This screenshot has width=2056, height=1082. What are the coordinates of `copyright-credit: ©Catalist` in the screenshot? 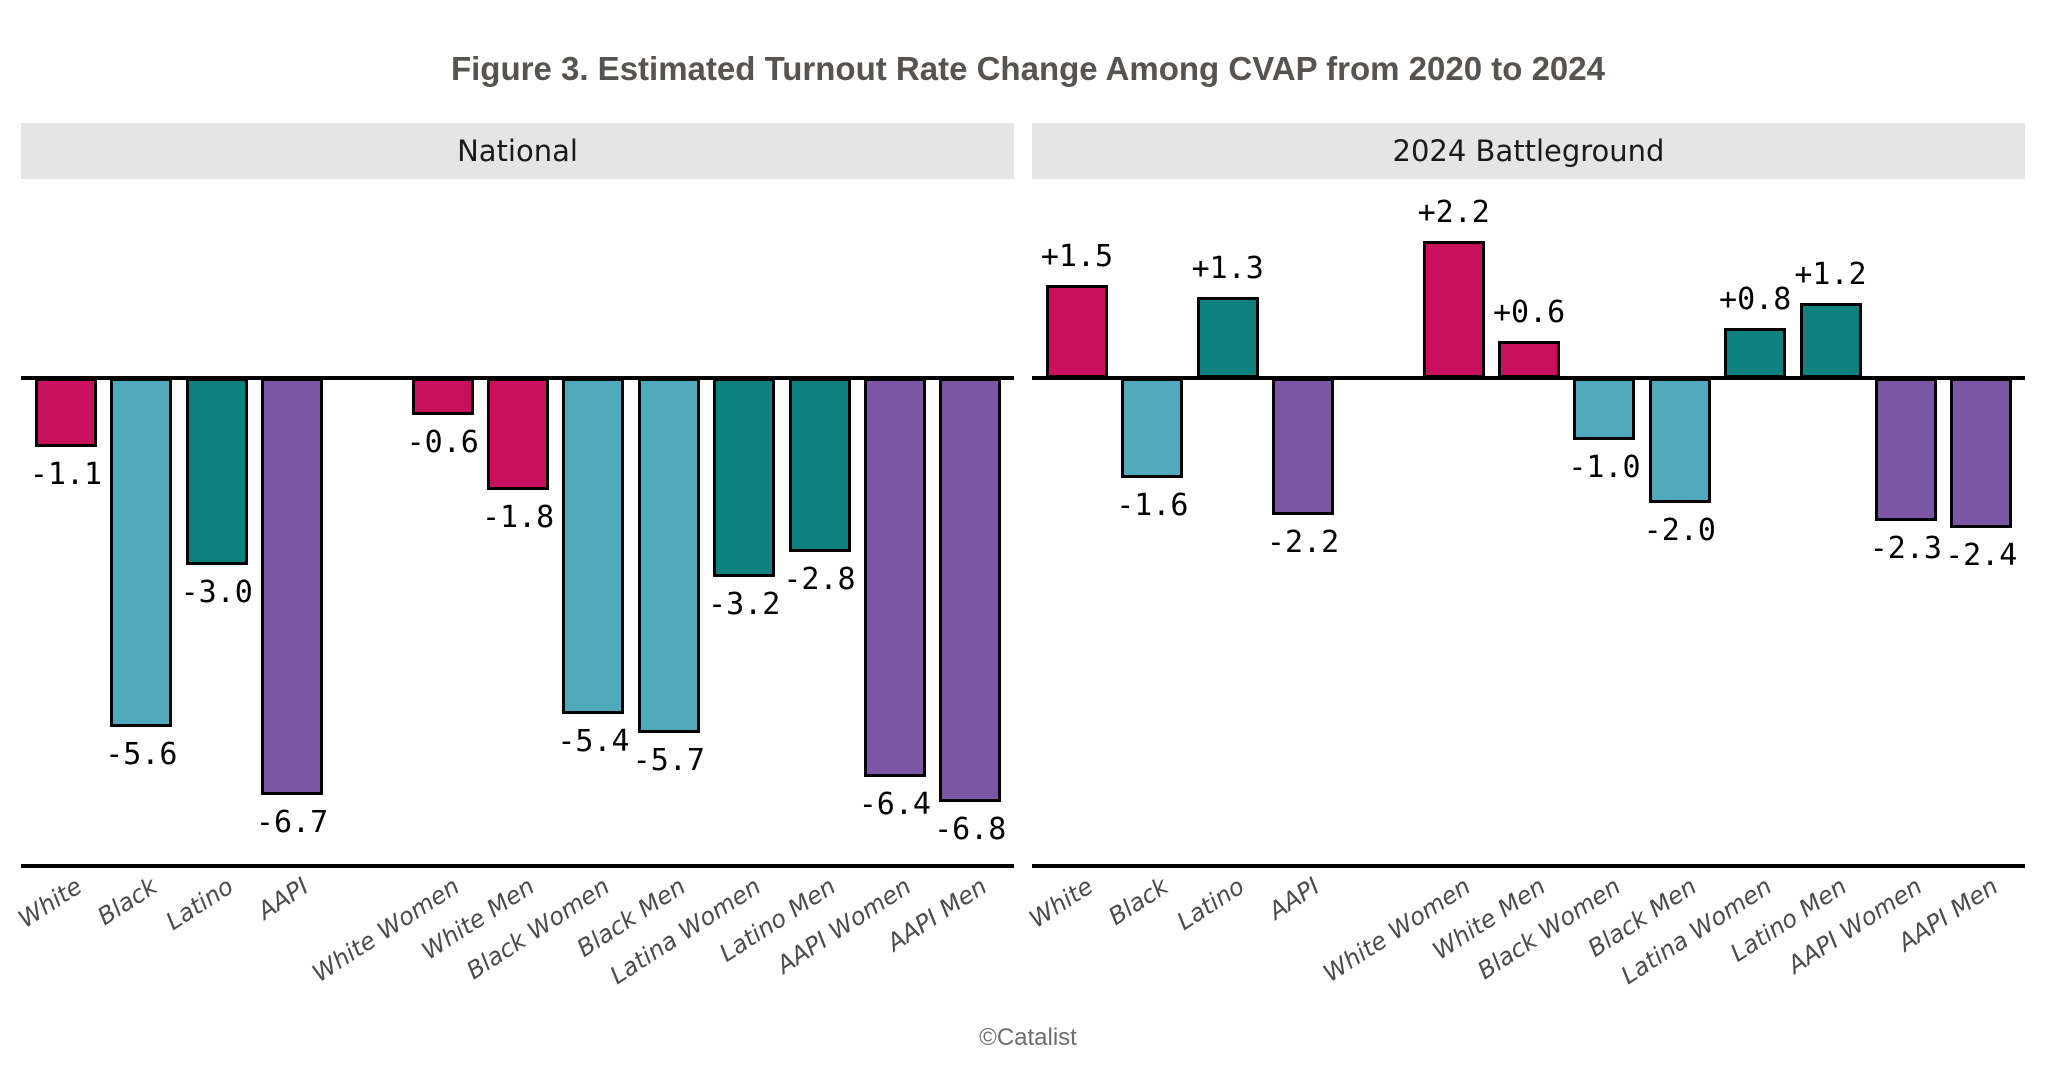 It's located at (1028, 1037).